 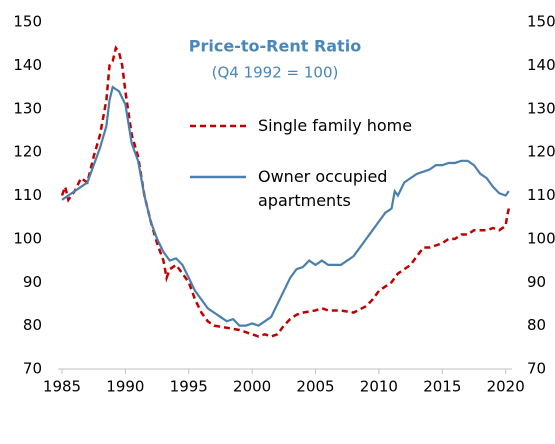 What do you see at coordinates (27, 195) in the screenshot?
I see `y-tick-label: 110` at bounding box center [27, 195].